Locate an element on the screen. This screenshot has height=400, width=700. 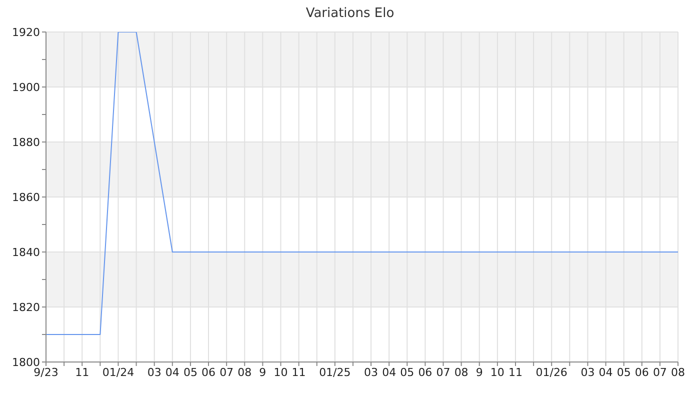
chart-title: Variations Elo is located at coordinates (350, 14).